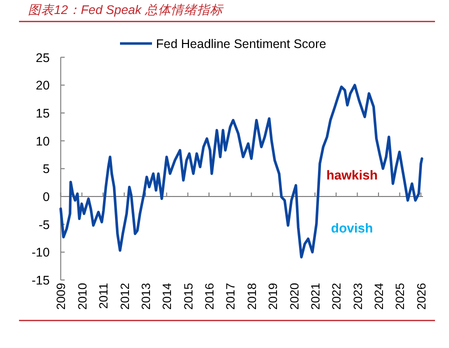 This screenshot has width=449, height=348. Describe the element at coordinates (352, 228) in the screenshot. I see `annotation: dovish` at that location.